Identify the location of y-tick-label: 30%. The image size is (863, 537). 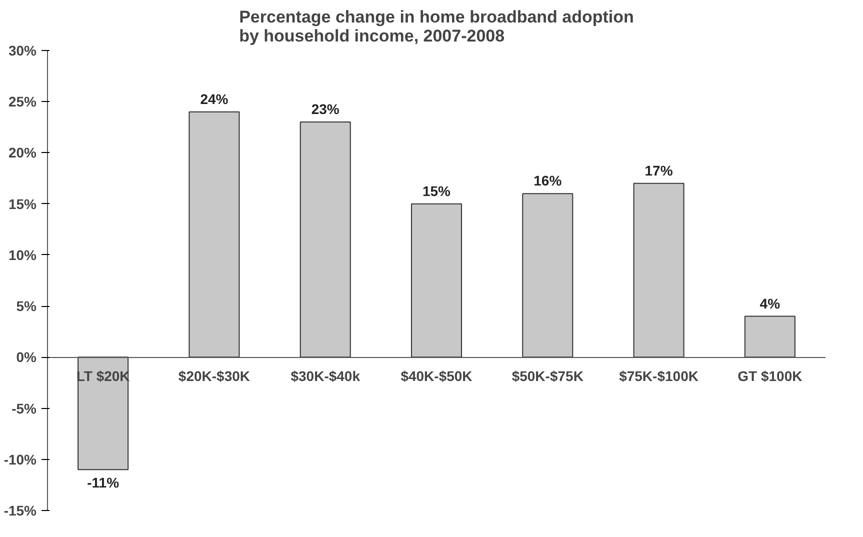
(23, 50).